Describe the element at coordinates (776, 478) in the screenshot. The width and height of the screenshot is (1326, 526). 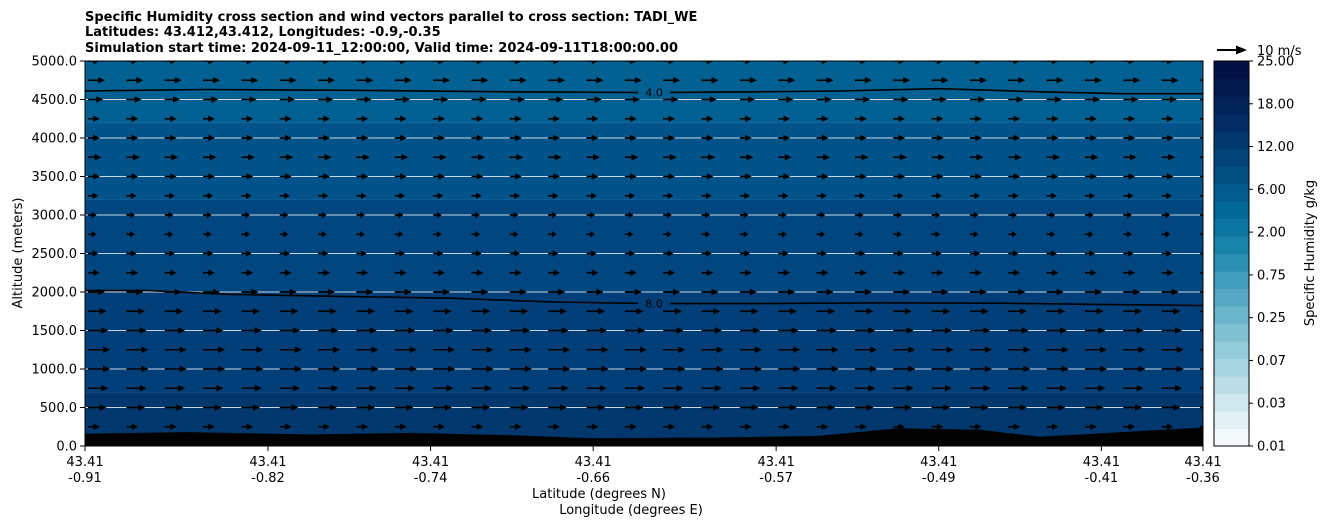
I see `x-tick-label-lon: -0.57` at that location.